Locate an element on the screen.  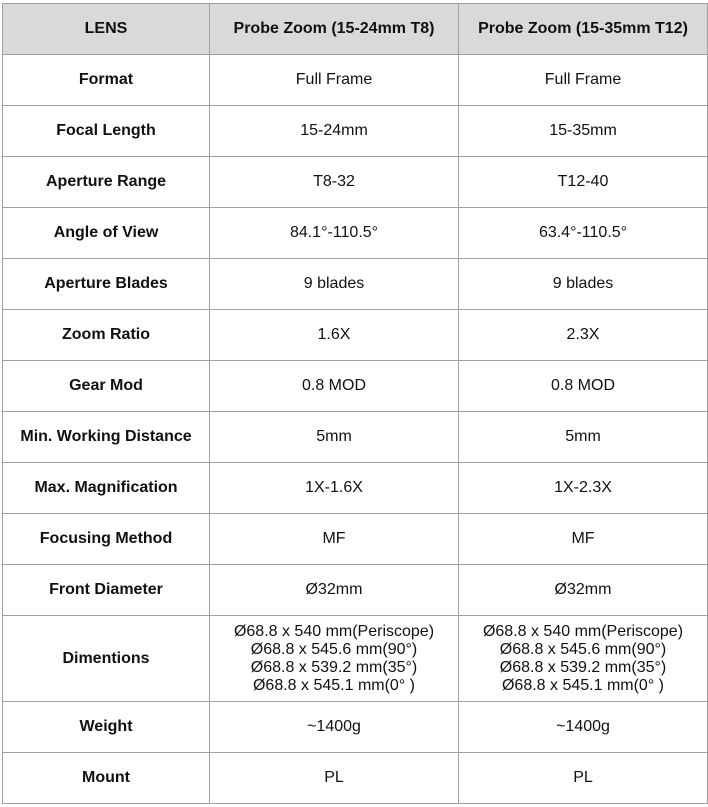
table-row: Mount PL PL is located at coordinates (355, 778).